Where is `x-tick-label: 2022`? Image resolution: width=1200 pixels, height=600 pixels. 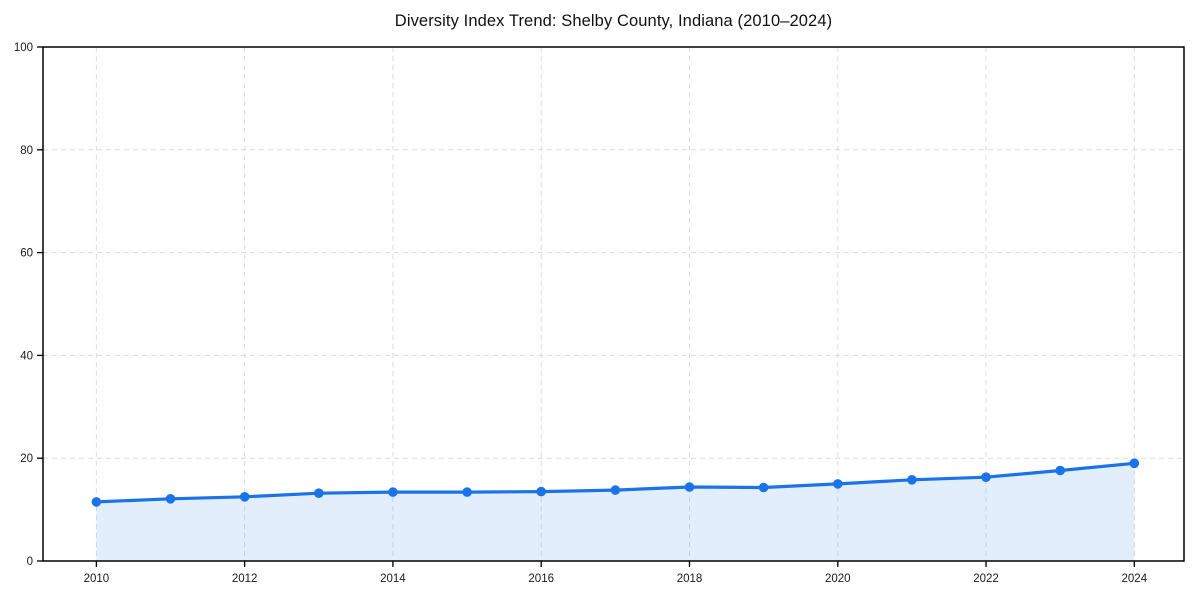 x-tick-label: 2022 is located at coordinates (986, 579).